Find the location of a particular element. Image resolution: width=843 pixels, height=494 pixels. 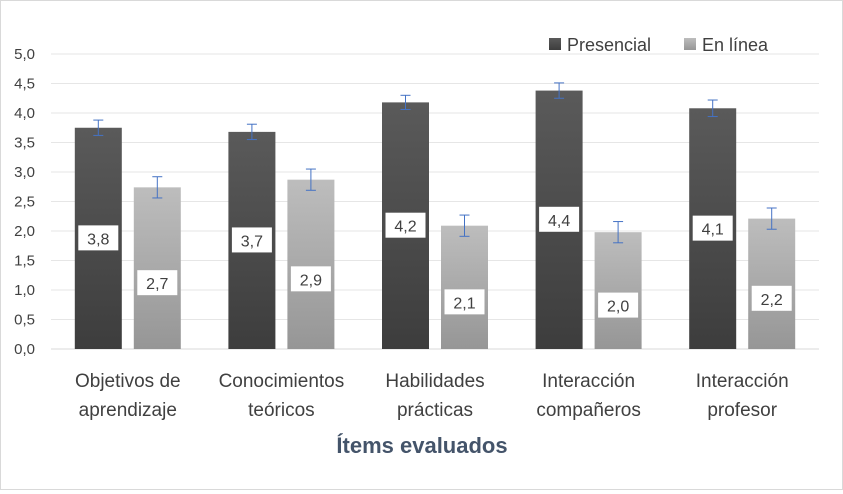

y-tick-label: 3,0 is located at coordinates (24, 172).